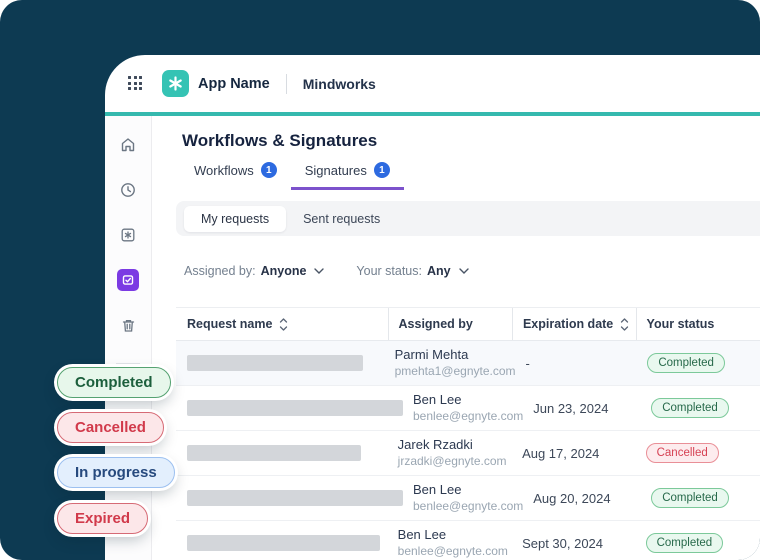  I want to click on tab-workflows-label: Workflows, so click(224, 170).